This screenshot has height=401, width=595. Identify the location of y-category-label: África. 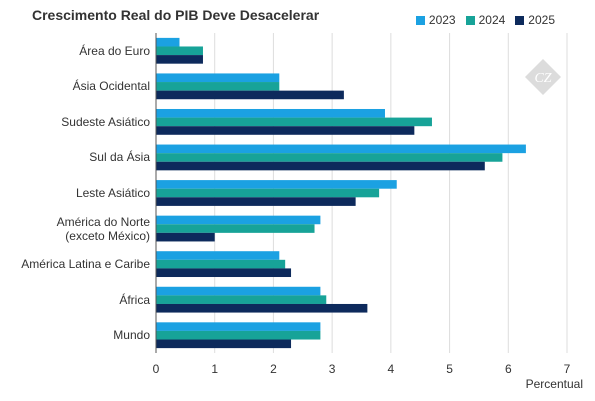
(134, 299).